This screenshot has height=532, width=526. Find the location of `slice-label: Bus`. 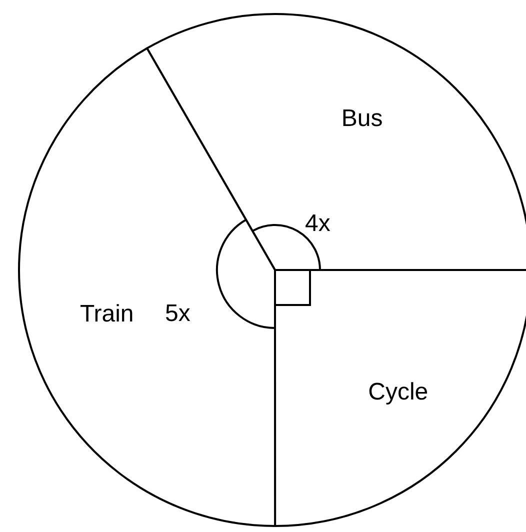

slice-label: Bus is located at coordinates (362, 118).